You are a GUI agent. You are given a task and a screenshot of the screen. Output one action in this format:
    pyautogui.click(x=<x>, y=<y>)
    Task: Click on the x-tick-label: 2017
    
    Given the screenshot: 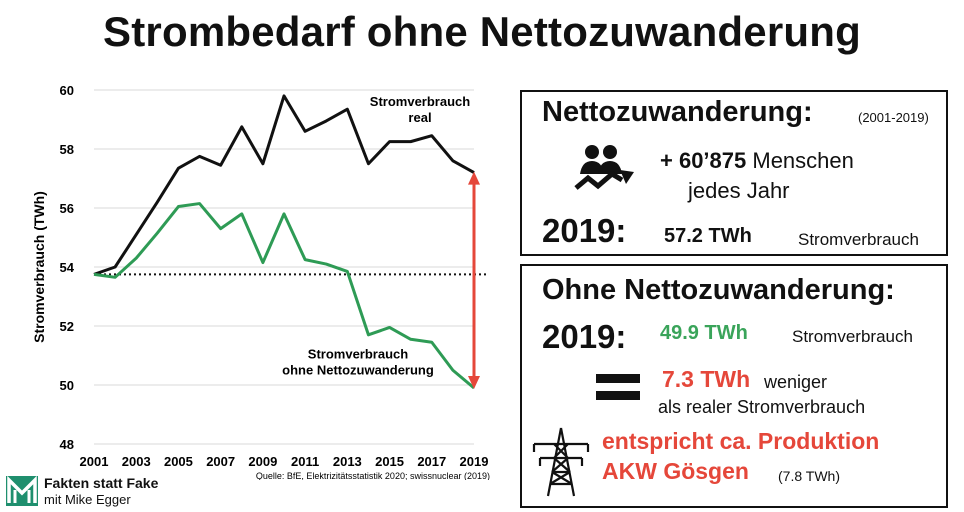 What is the action you would take?
    pyautogui.click(x=431, y=461)
    